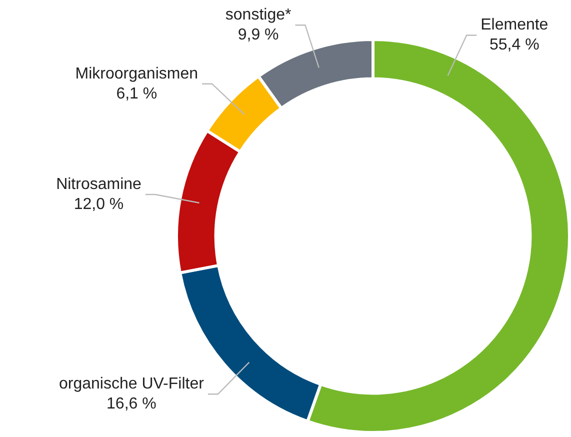  What do you see at coordinates (99, 184) in the screenshot?
I see `slice-label: Nitrosamine` at bounding box center [99, 184].